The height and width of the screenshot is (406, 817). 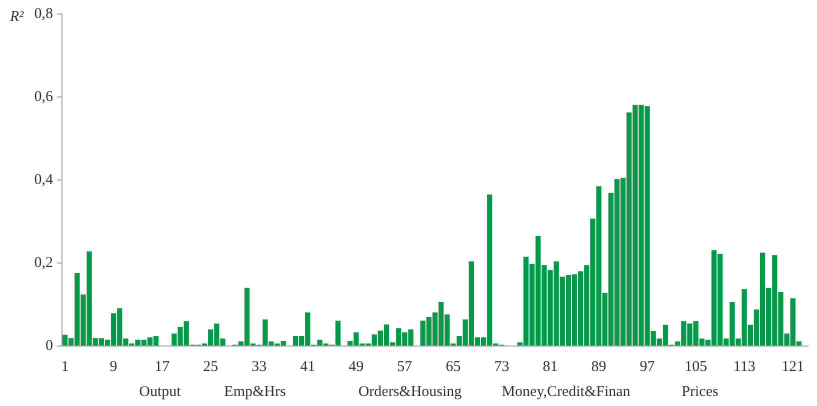 What do you see at coordinates (700, 392) in the screenshot?
I see `text: Prices` at bounding box center [700, 392].